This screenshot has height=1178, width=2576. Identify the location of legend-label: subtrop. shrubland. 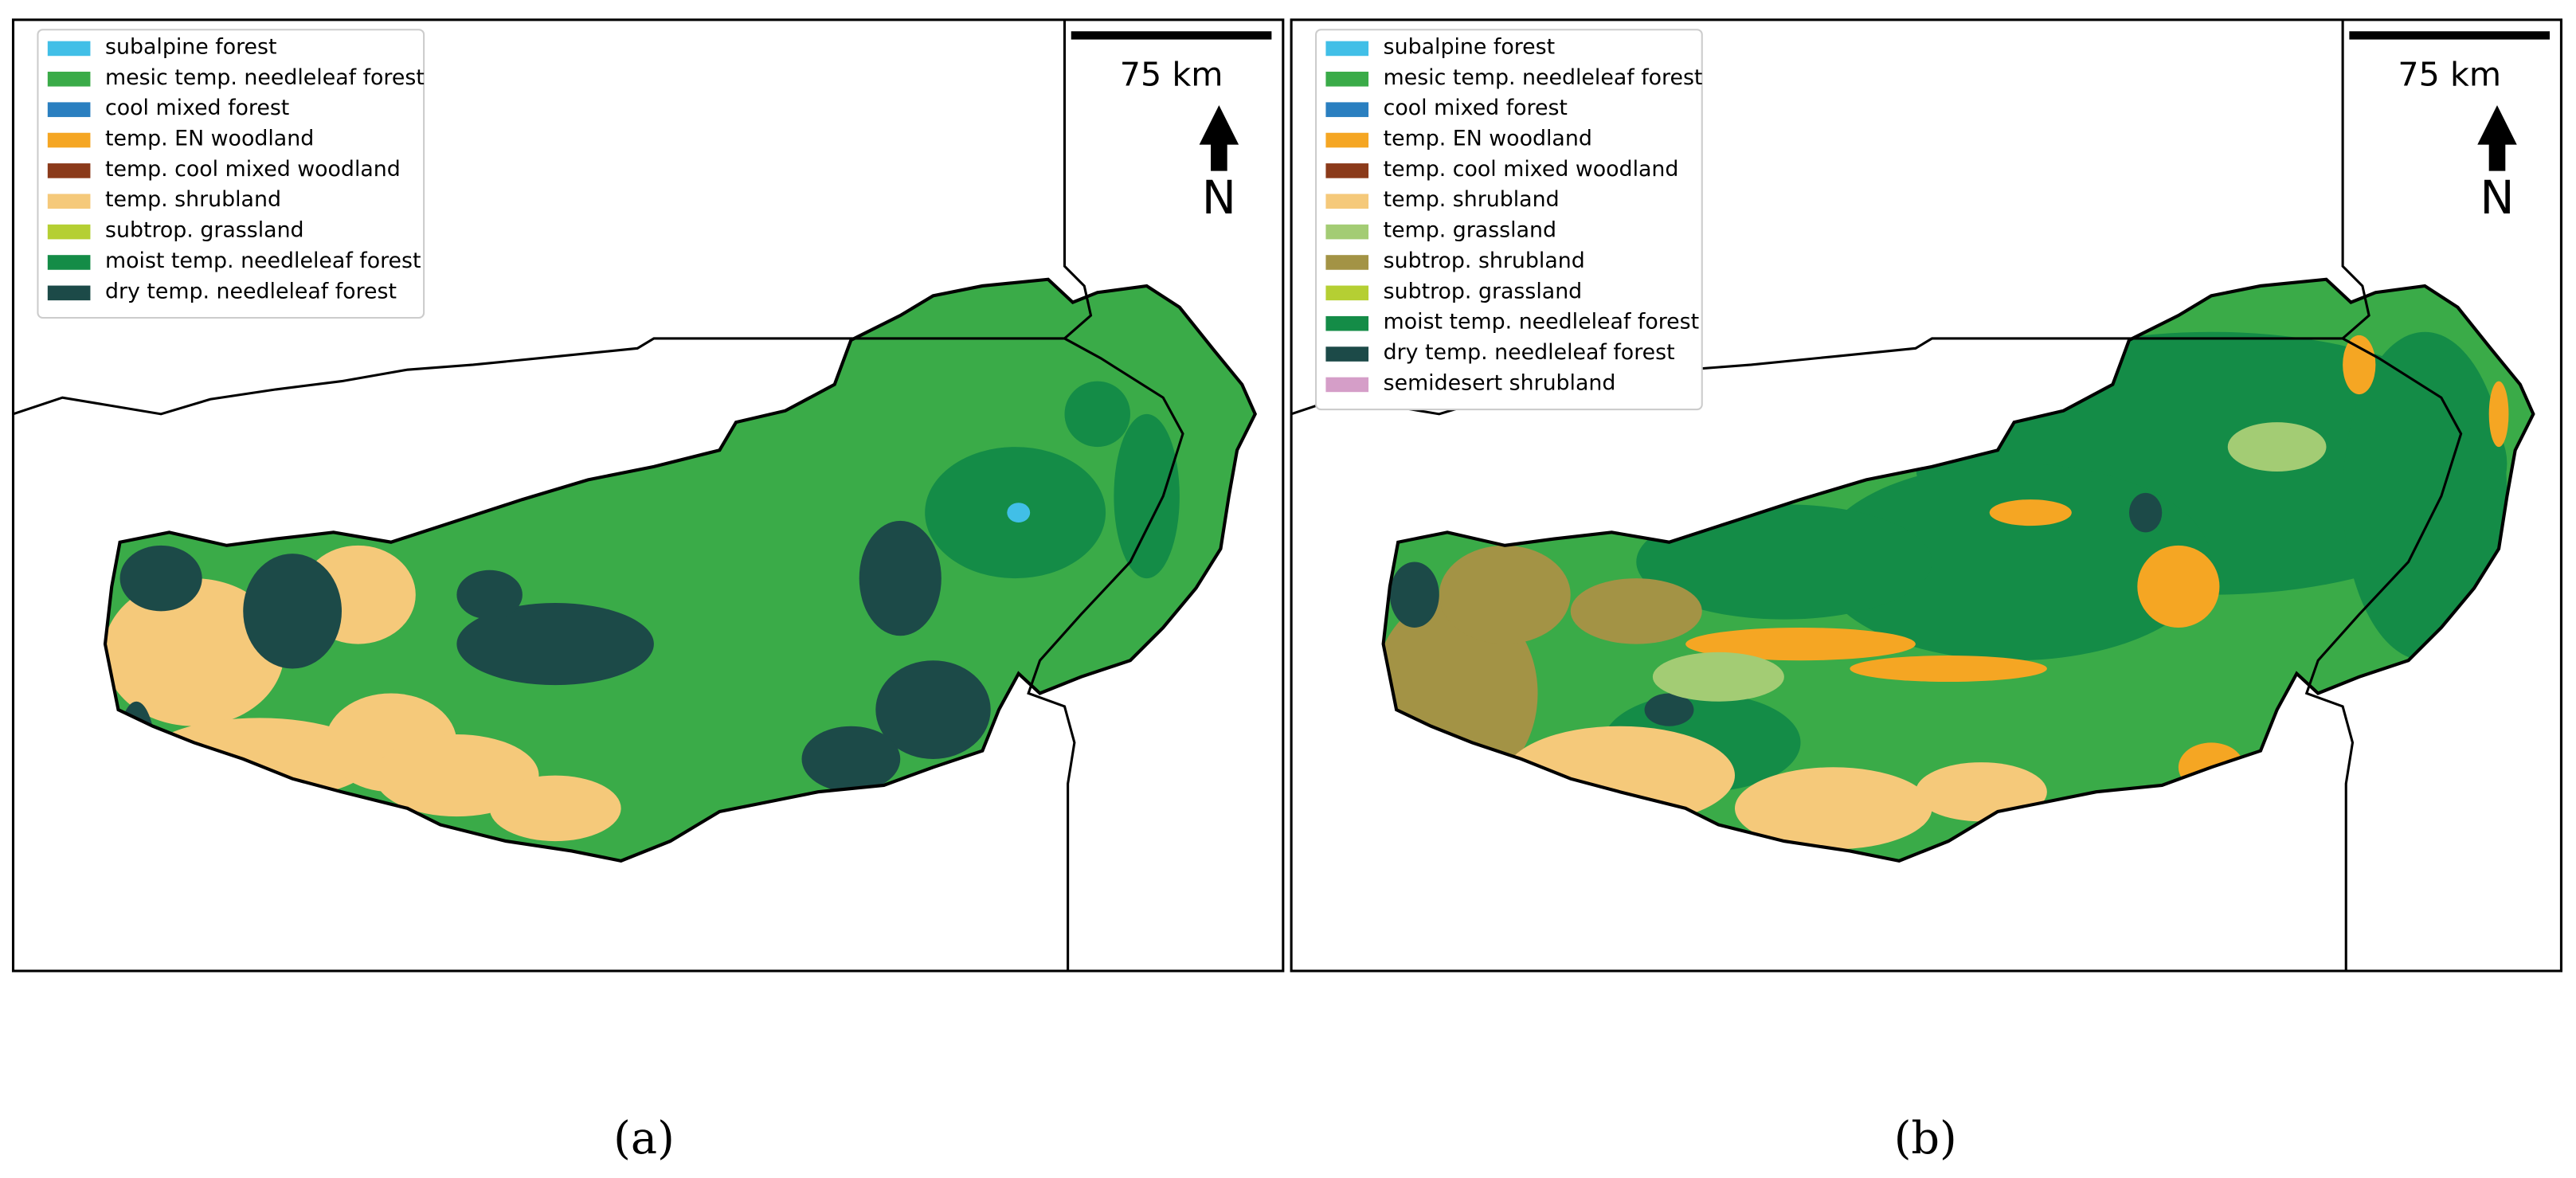
(1484, 261).